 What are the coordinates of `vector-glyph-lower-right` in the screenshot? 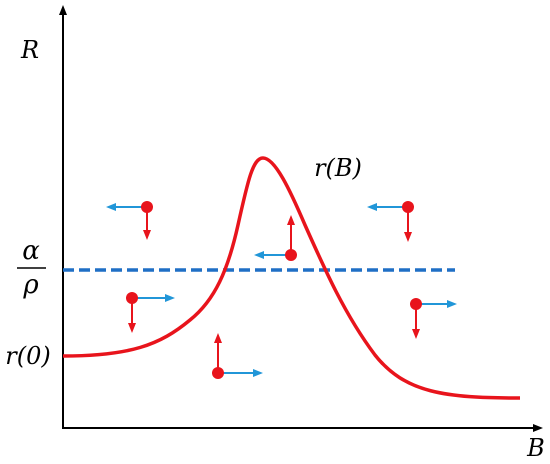 It's located at (433, 318).